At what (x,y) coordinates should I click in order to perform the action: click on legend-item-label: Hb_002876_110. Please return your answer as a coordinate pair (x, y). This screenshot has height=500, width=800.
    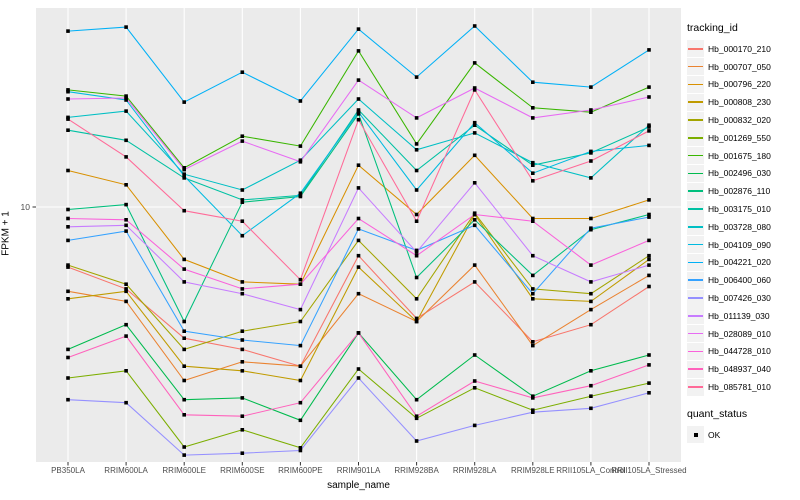
    Looking at the image, I should click on (739, 191).